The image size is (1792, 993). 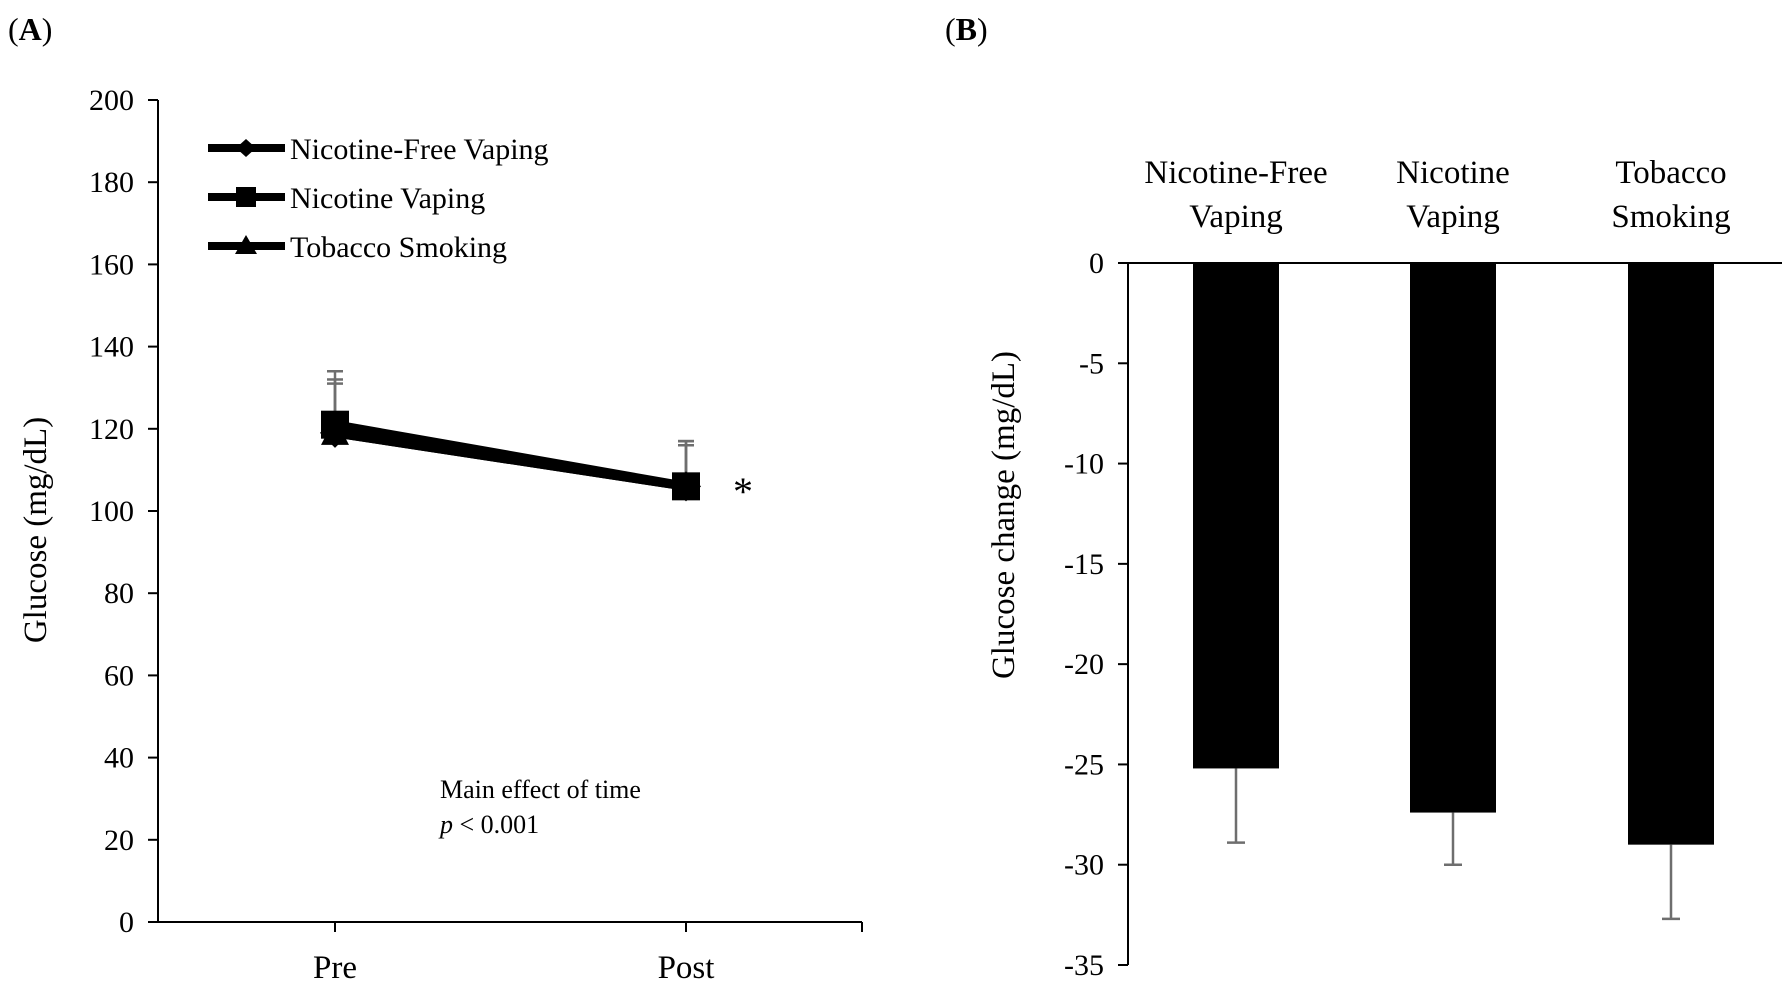 I want to click on category-label-line: Nicotine-Free, so click(x=1235, y=173).